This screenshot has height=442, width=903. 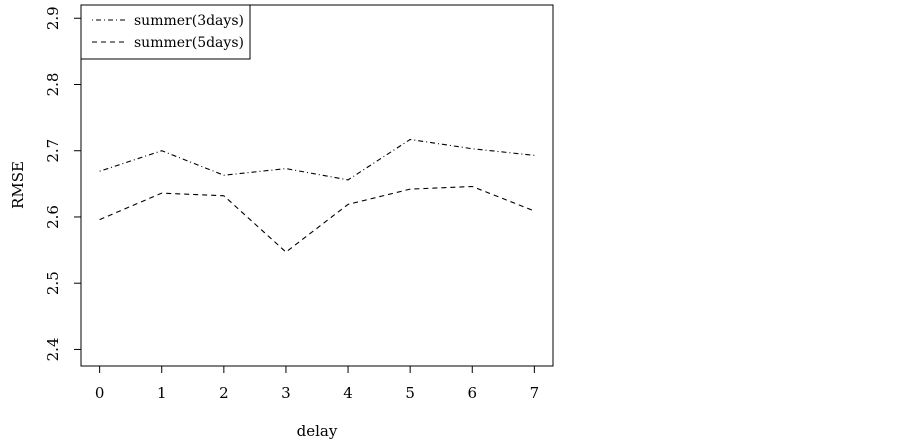 I want to click on y-tick-label: 2.7, so click(x=53, y=151).